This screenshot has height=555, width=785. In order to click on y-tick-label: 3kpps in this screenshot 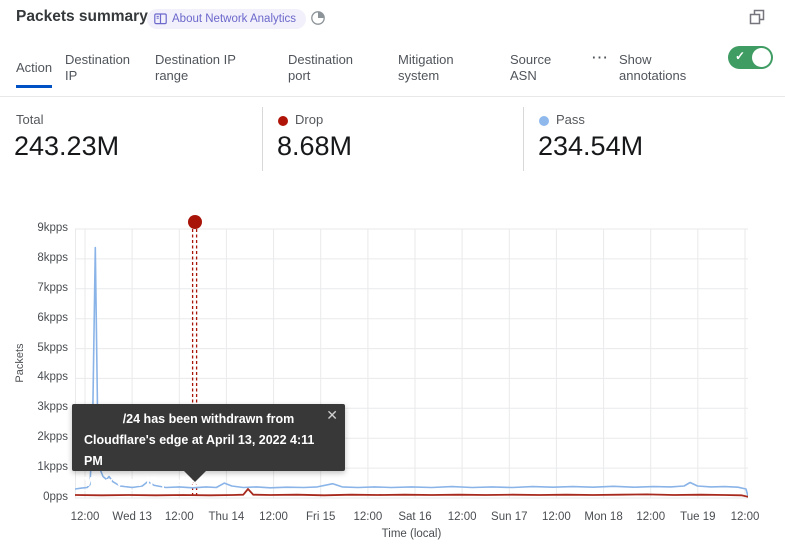, I will do `click(52, 407)`.